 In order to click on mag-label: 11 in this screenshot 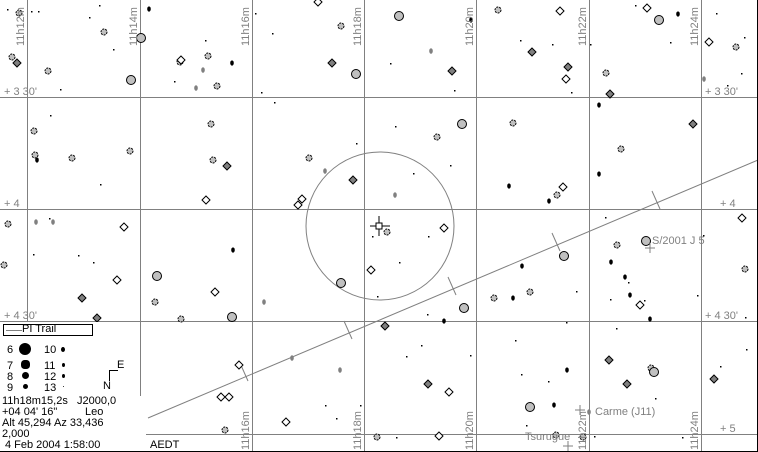, I will do `click(50, 366)`.